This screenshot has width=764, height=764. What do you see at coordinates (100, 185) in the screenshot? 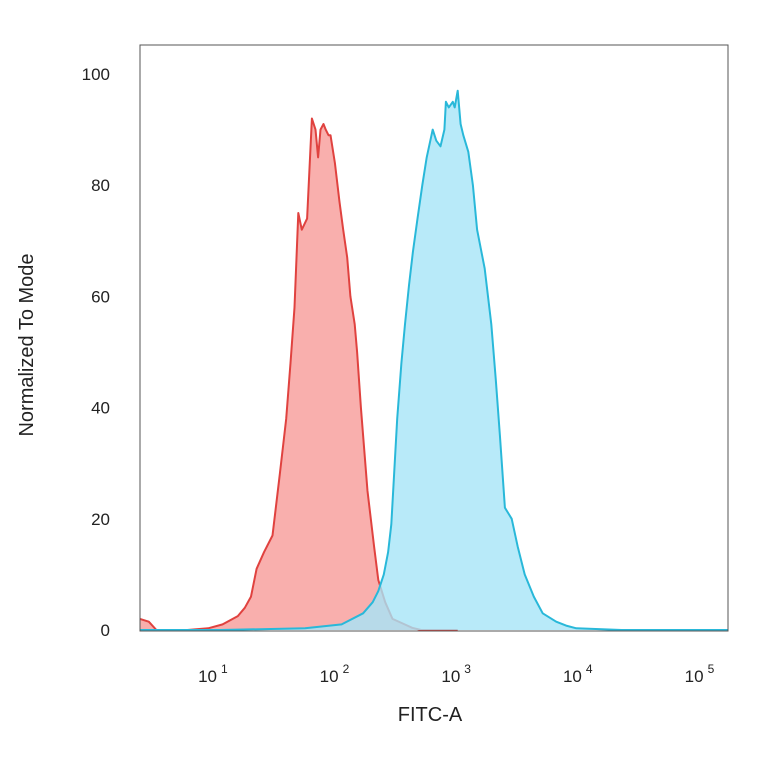
I see `y-tick-label: 80` at bounding box center [100, 185].